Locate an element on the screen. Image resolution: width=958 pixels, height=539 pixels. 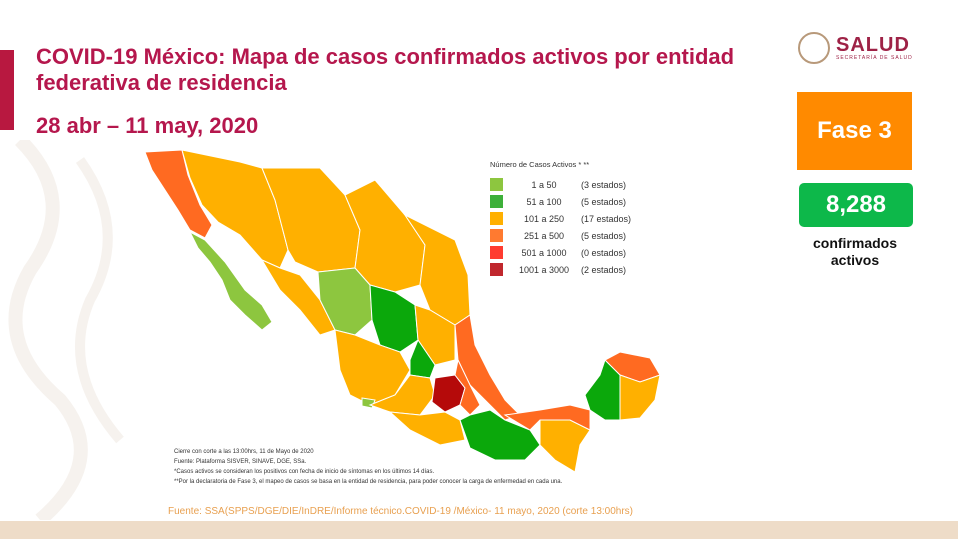
legend-count: (3 estados) is located at coordinates (604, 184).